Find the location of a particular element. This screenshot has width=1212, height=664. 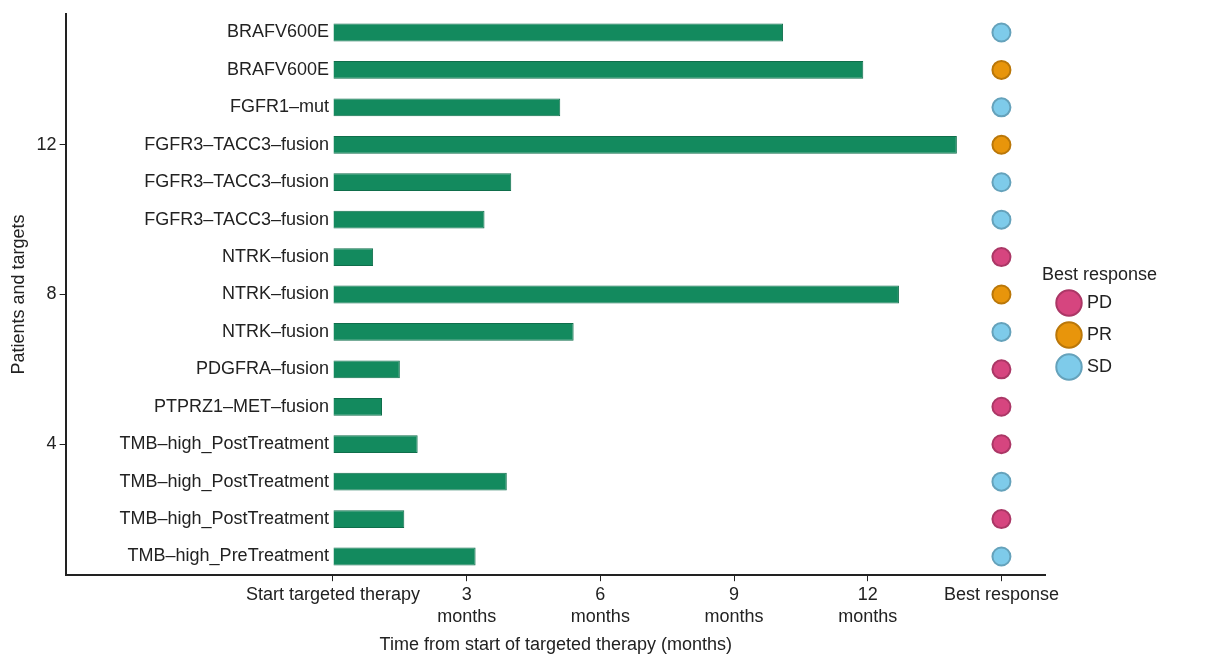

y2-axis-title: Patients and targets is located at coordinates (17, 294).